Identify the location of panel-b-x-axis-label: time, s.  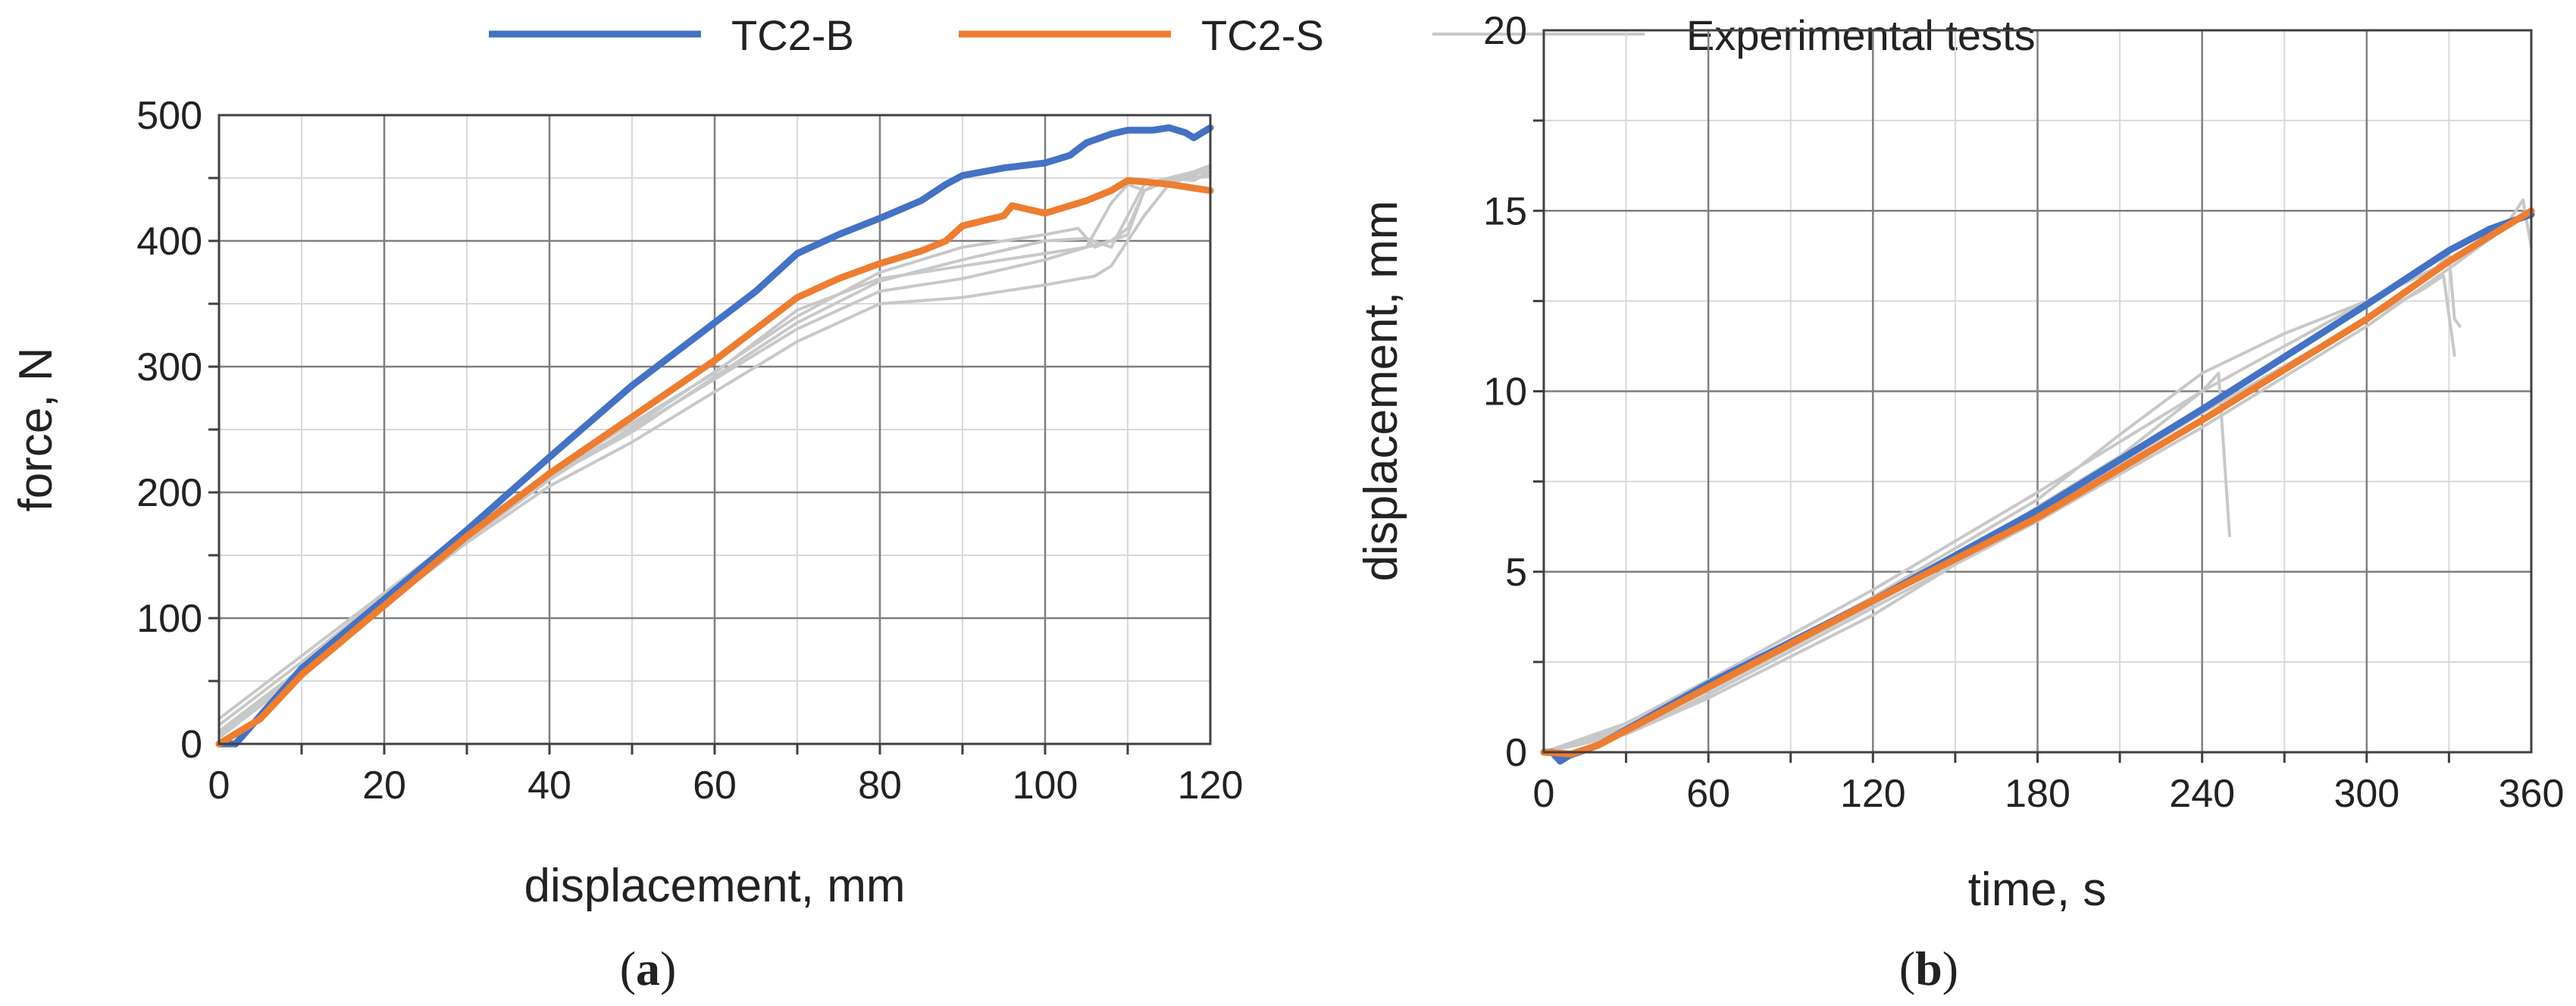
(2037, 890).